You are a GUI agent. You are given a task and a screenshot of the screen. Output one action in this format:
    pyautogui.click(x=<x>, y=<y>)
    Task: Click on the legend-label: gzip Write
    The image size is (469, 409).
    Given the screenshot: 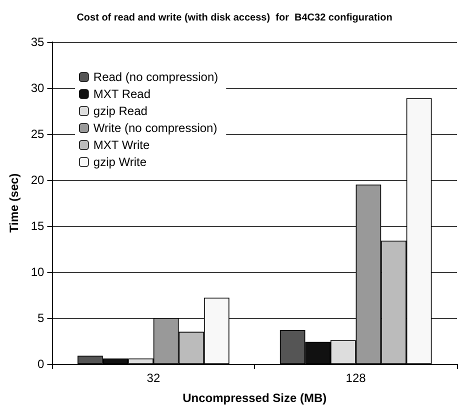 What is the action you would take?
    pyautogui.click(x=120, y=162)
    